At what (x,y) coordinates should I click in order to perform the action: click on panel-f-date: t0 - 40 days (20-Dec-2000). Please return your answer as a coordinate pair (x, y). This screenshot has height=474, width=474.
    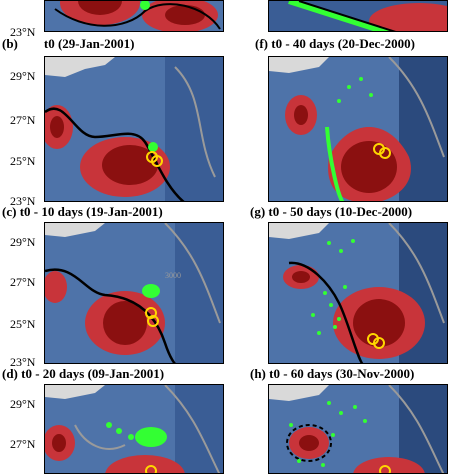
    Looking at the image, I should click on (343, 43).